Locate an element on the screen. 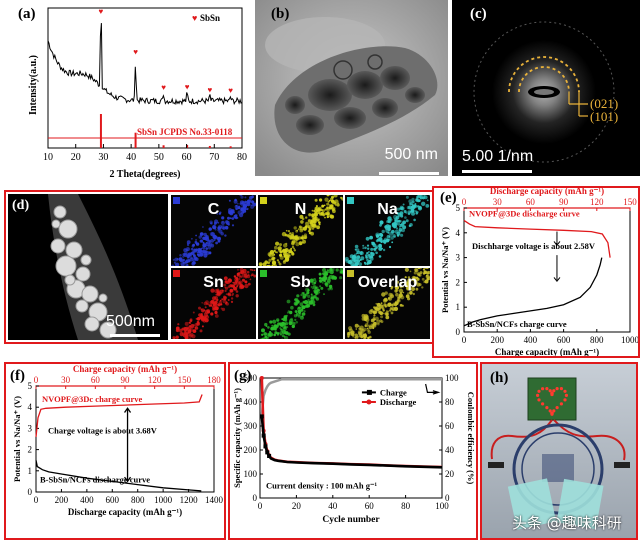 The image size is (640, 543). x-tick-label: 0 is located at coordinates (36, 500).